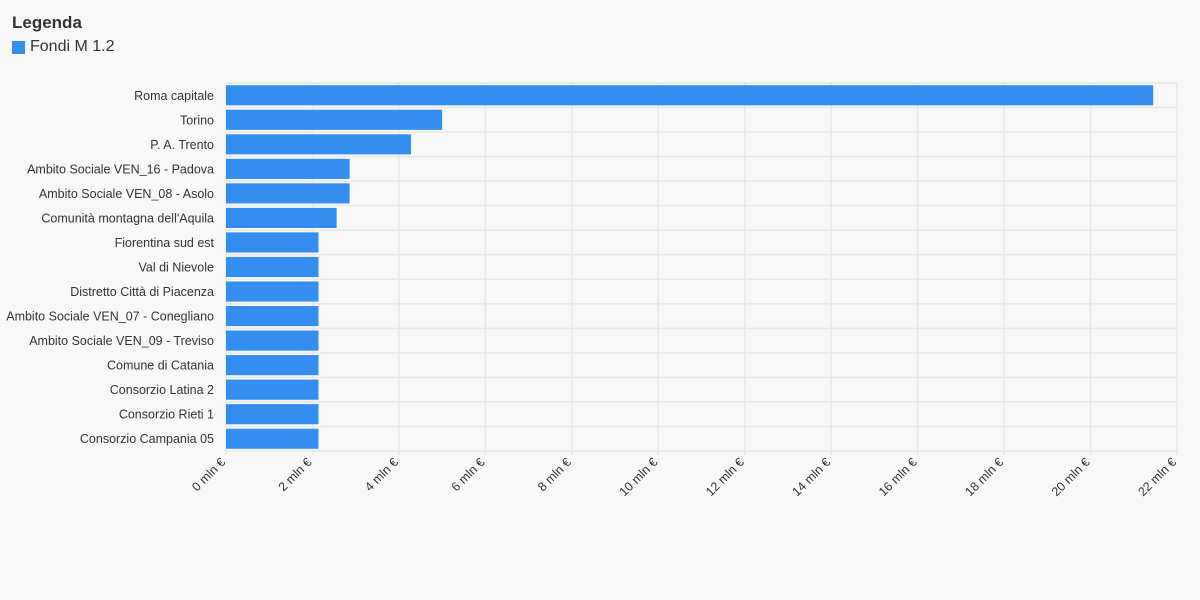  What do you see at coordinates (811, 477) in the screenshot?
I see `x-tick-label: 14 mln €` at bounding box center [811, 477].